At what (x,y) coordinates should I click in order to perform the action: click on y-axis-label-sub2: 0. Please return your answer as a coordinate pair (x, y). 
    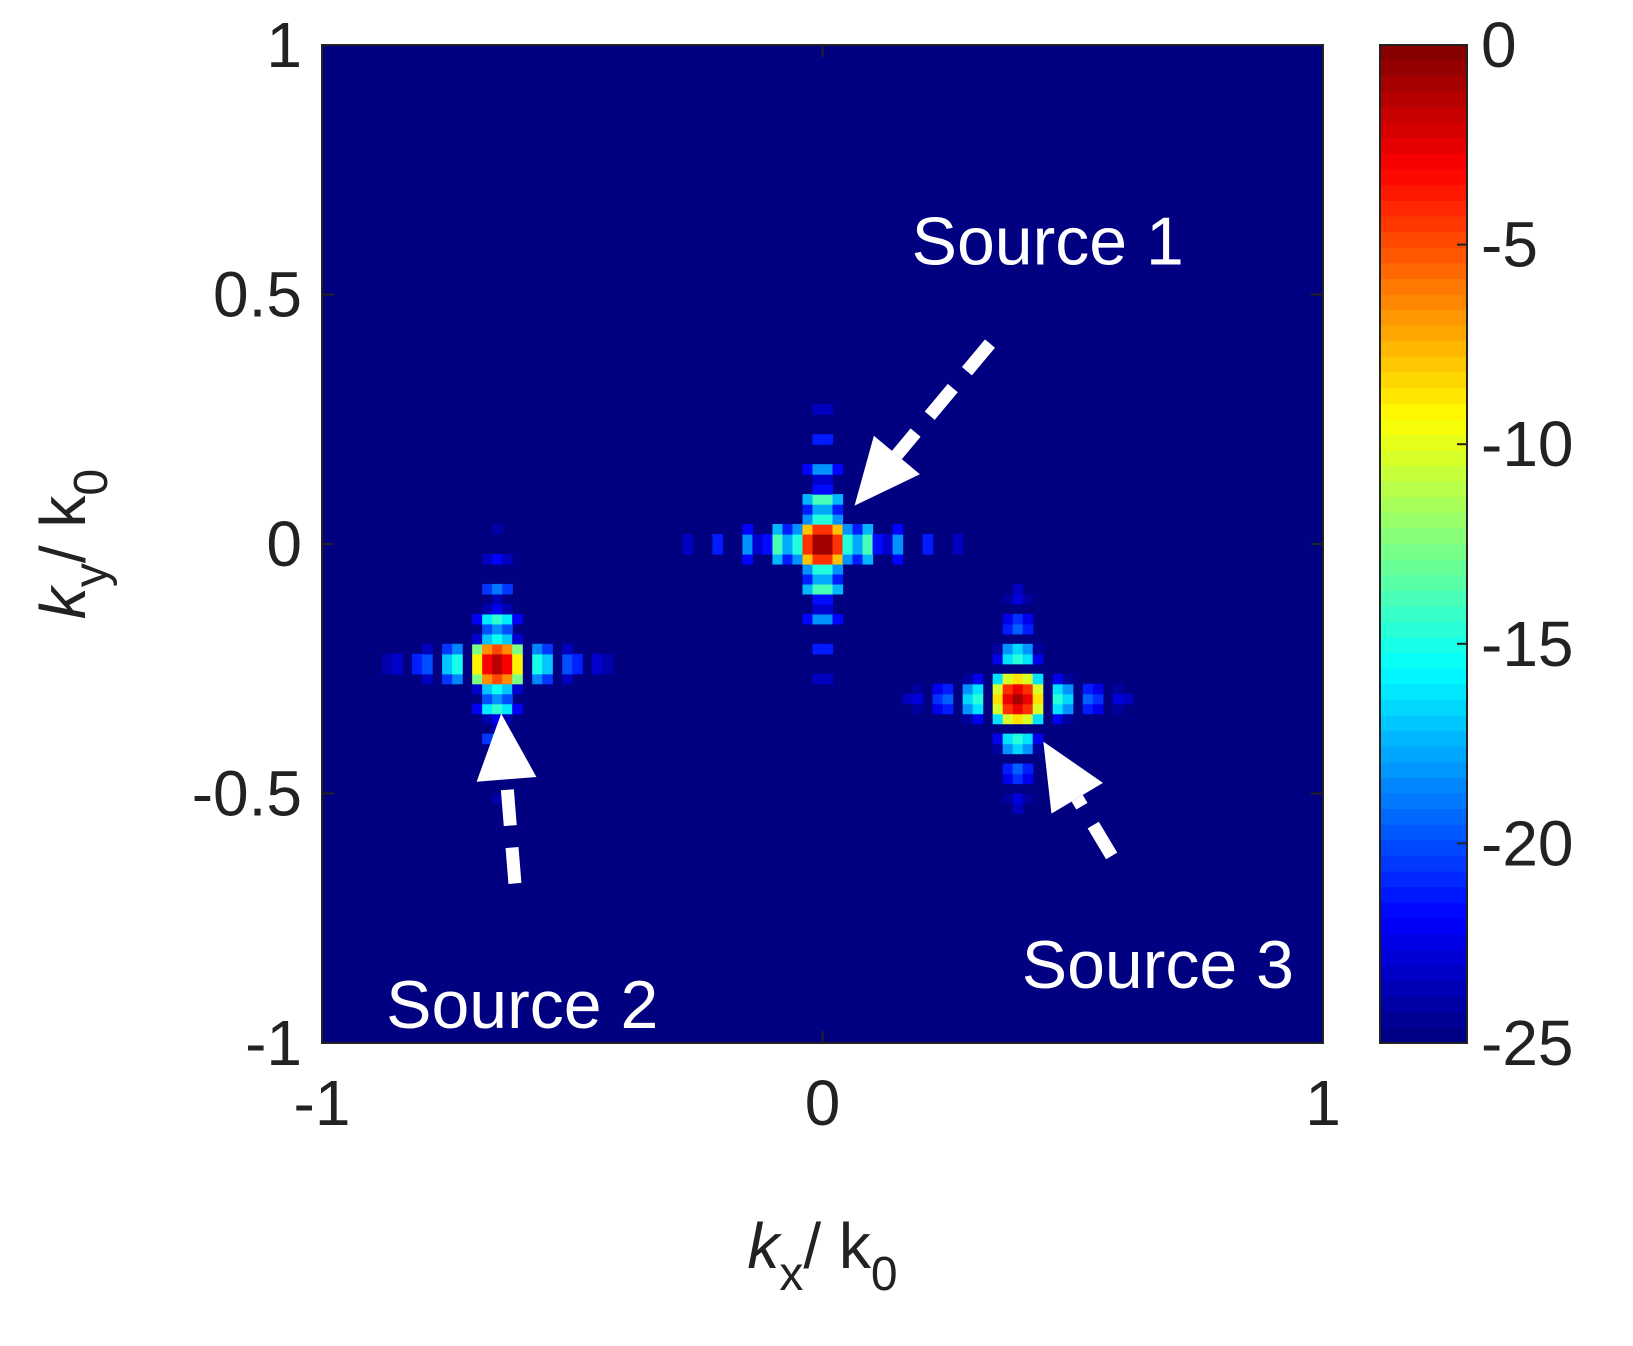
    Looking at the image, I should click on (91, 482).